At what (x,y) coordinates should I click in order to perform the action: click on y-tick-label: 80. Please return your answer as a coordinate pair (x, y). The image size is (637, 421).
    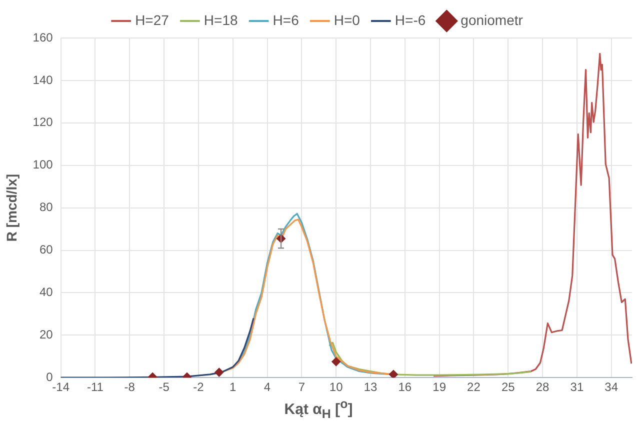
    Looking at the image, I should click on (46, 207).